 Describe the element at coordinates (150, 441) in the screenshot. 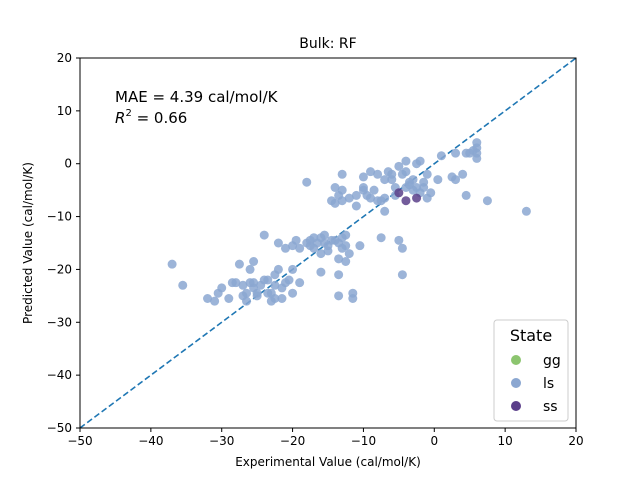

I see `x-tick-label: −40` at that location.